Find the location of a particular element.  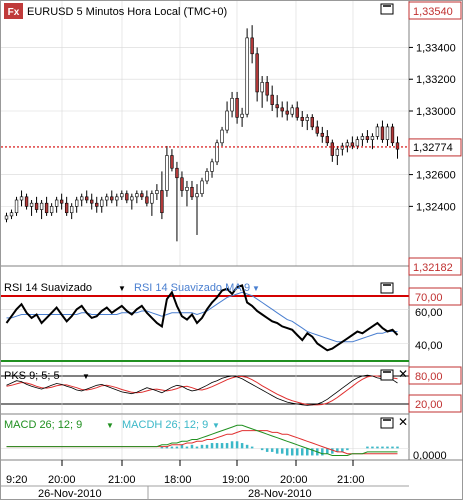

price-tick-label: 1,32600 is located at coordinates (436, 176).